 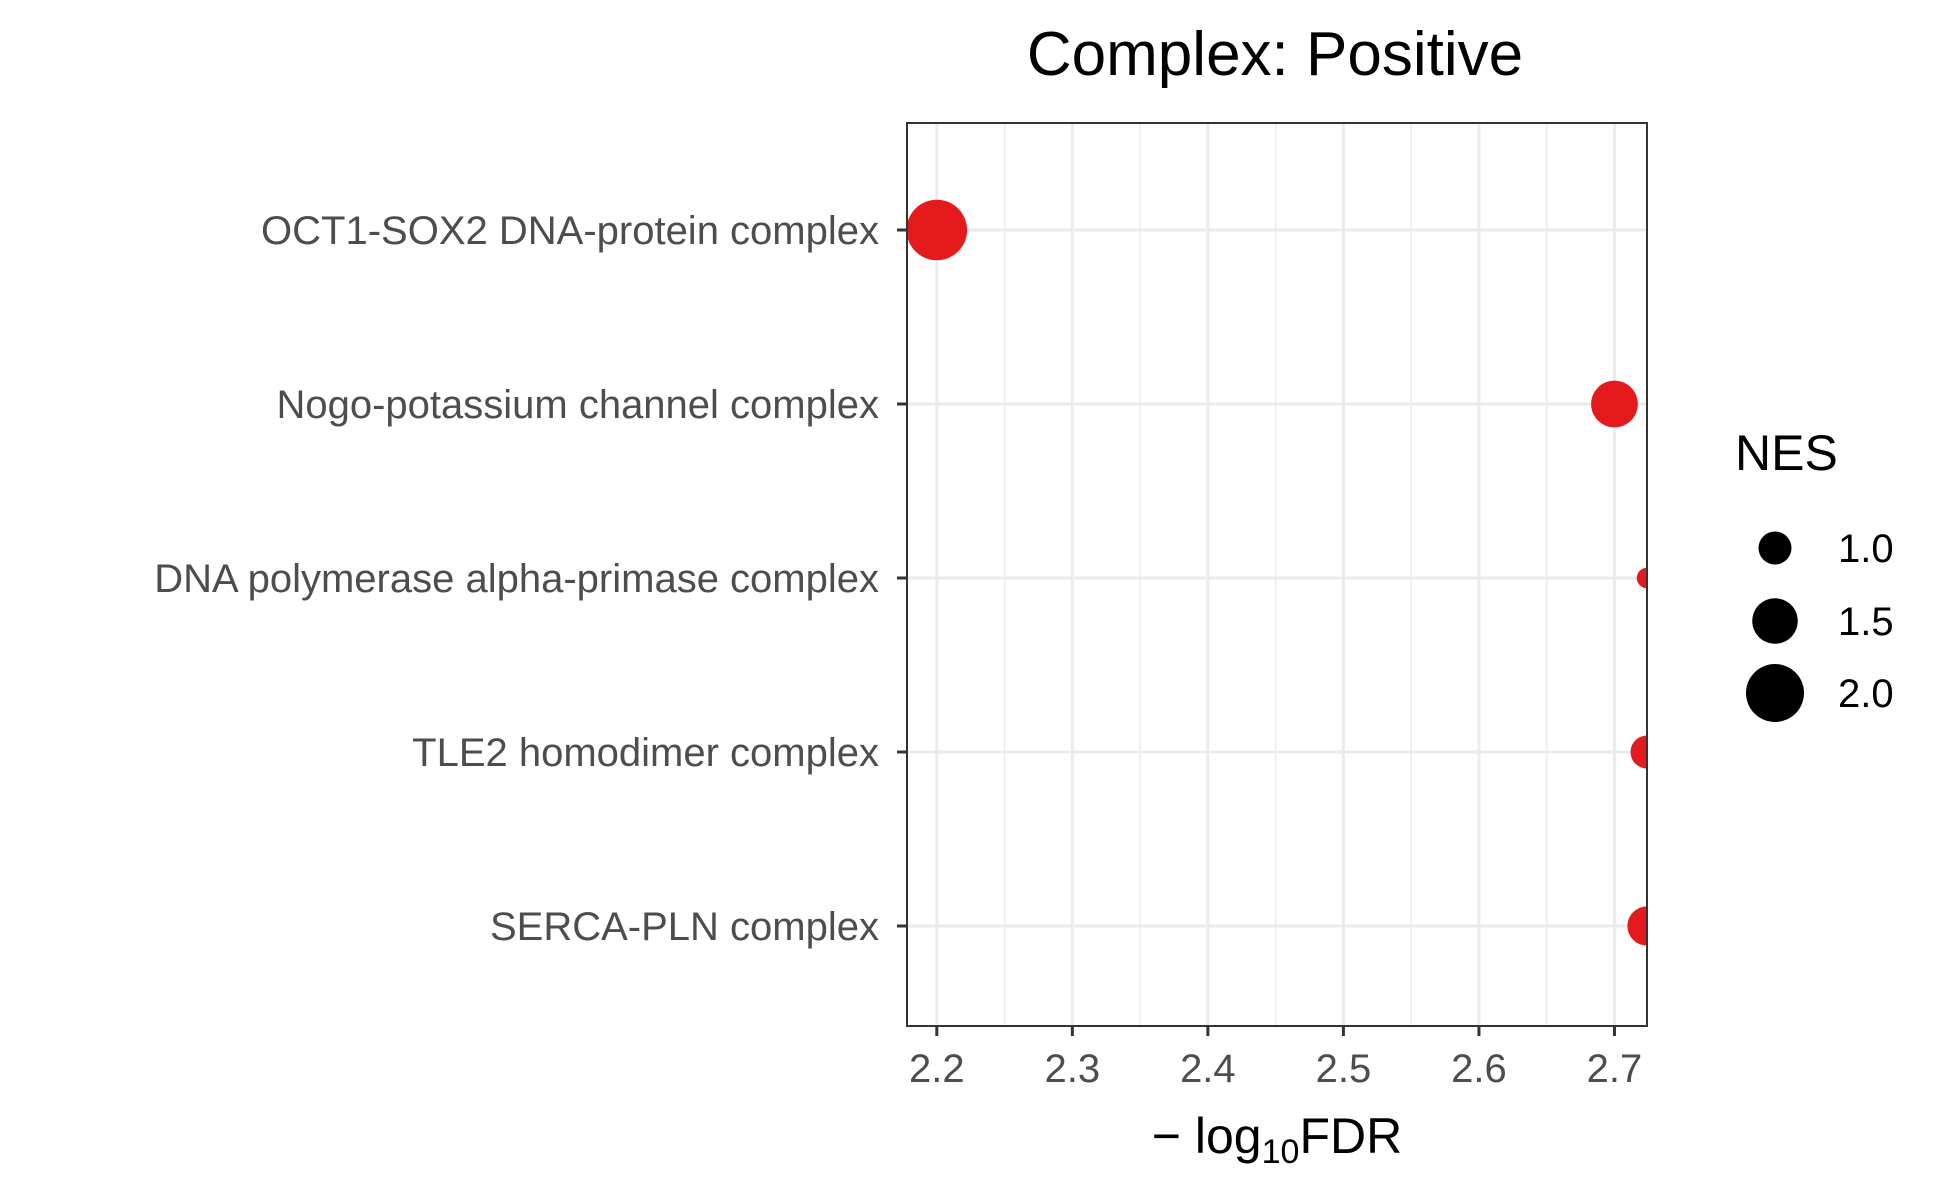 I want to click on x-tick-label: 2.2, so click(x=937, y=1069).